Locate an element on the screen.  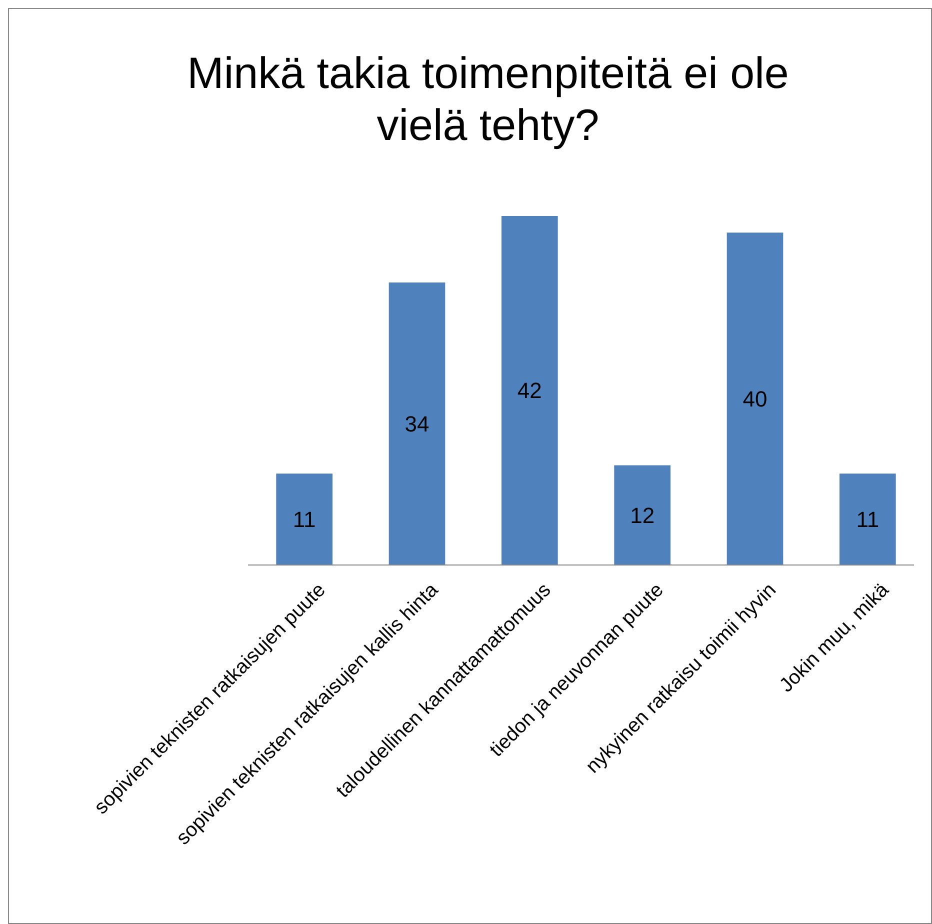
data-label: 12 is located at coordinates (642, 515).